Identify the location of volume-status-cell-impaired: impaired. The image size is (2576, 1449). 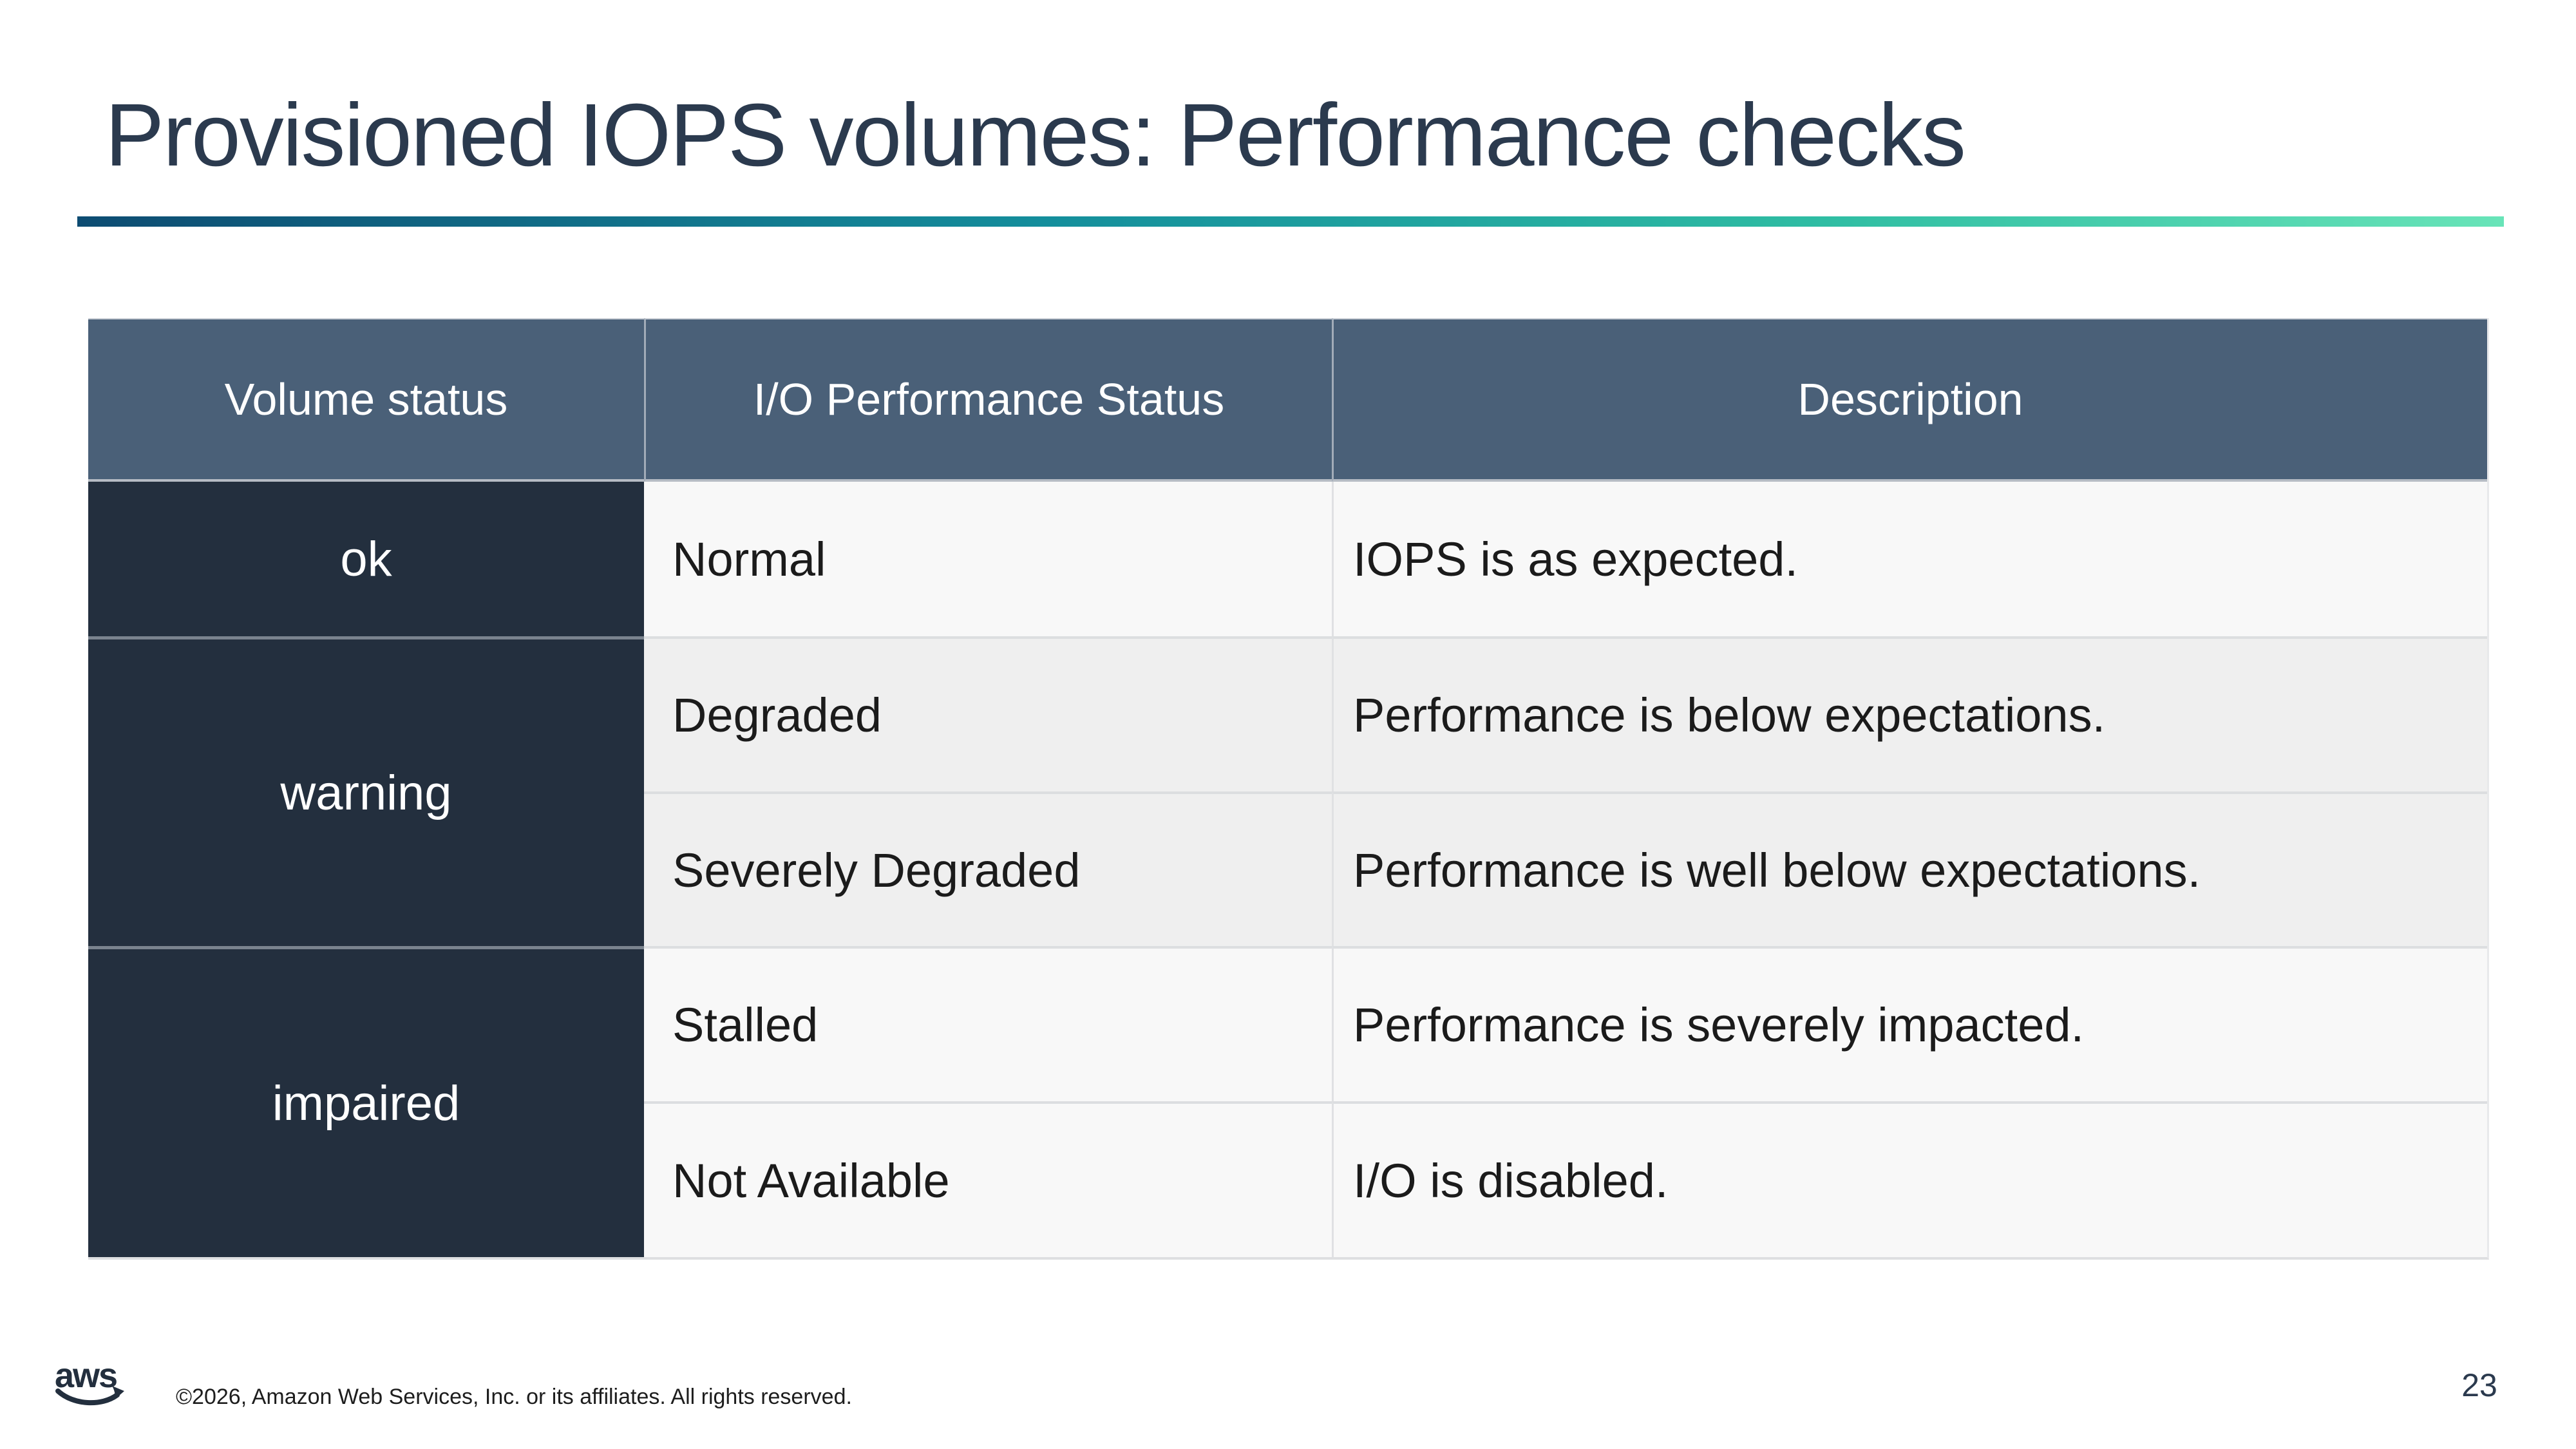
(366, 1101).